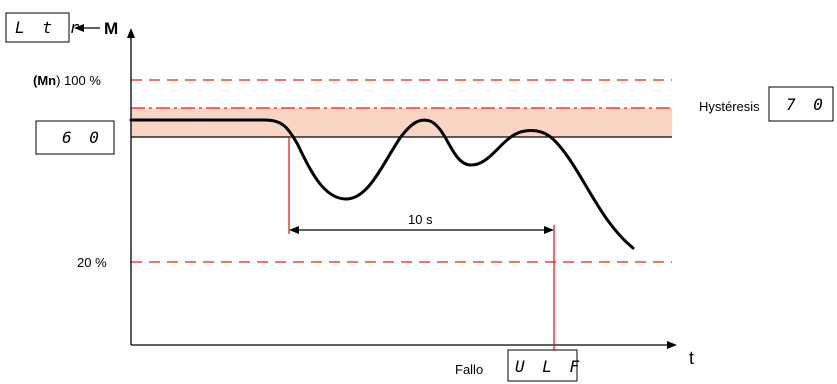 This screenshot has height=384, width=837. What do you see at coordinates (79, 28) in the screenshot?
I see `param-to-axis-arrowhead` at bounding box center [79, 28].